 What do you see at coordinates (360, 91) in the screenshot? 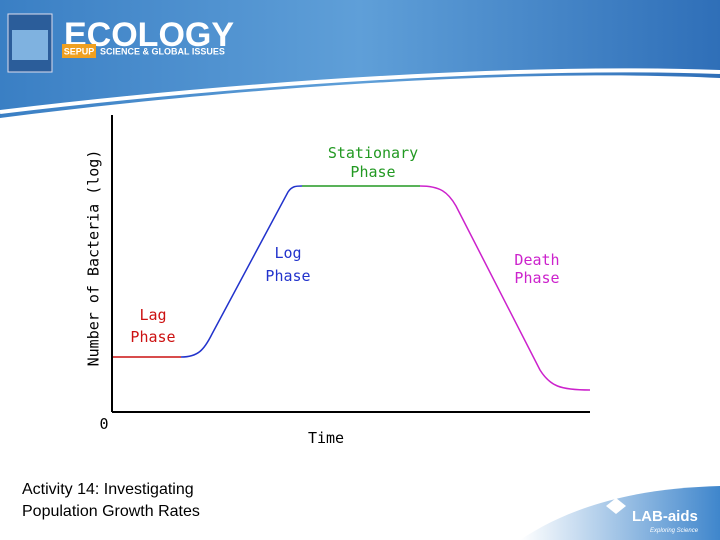
I see `header-wave` at bounding box center [360, 91].